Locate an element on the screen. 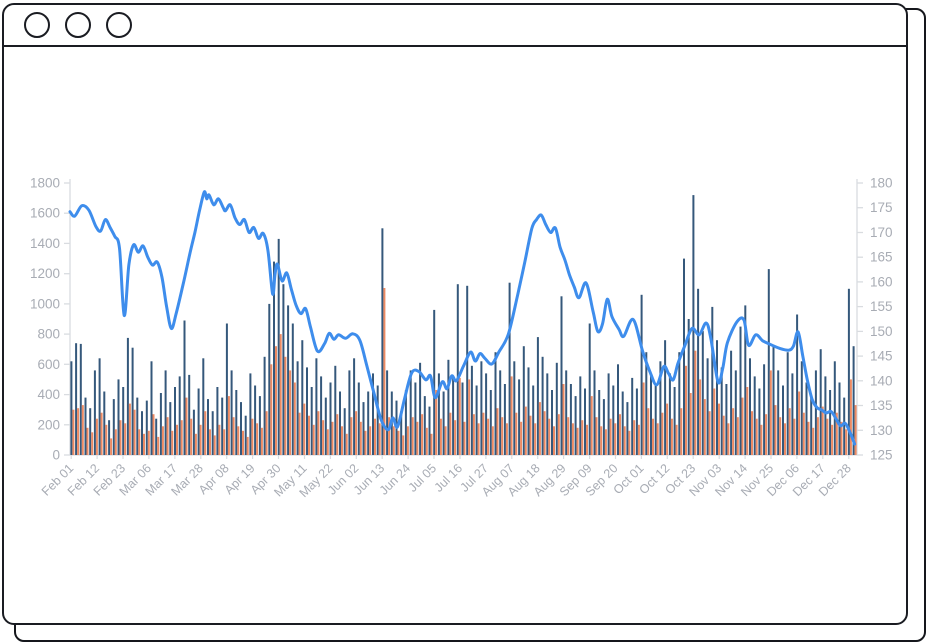  right-axis: 125 130 135 140 145 150 155 160 165 170 175 180 is located at coordinates (875, 319).